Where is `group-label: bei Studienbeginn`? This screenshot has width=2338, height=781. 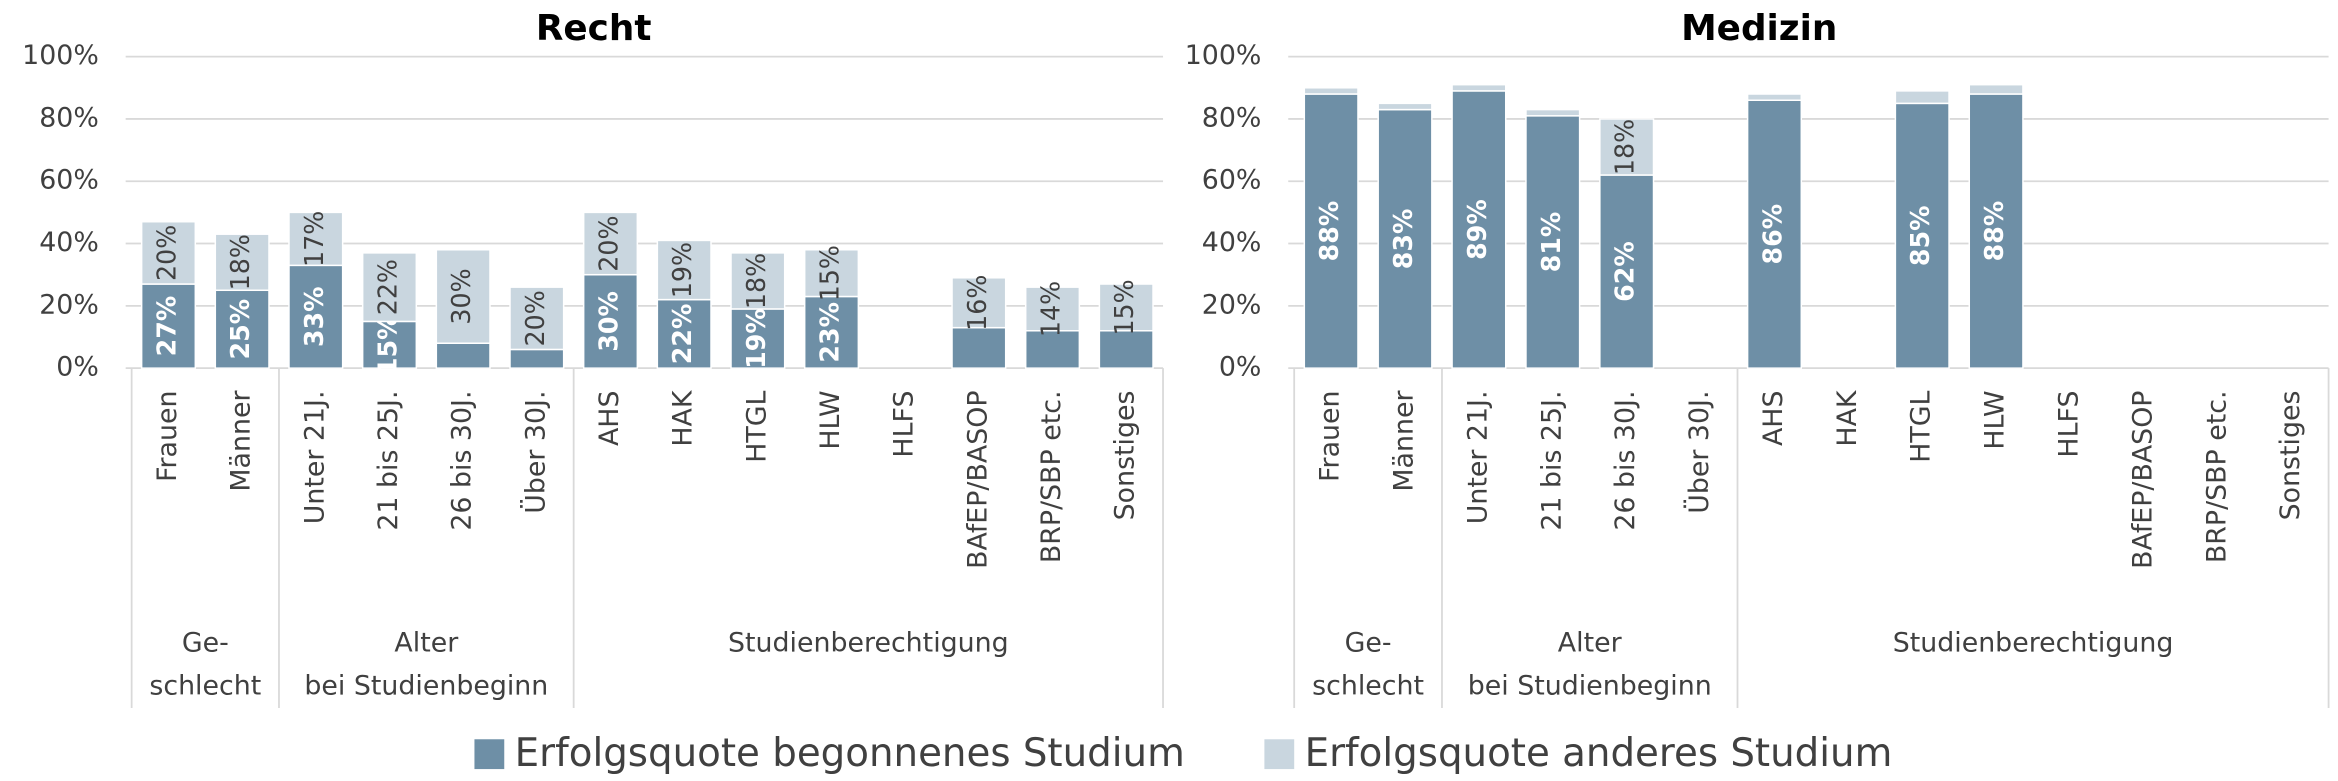
group-label: bei Studienbeginn is located at coordinates (426, 686).